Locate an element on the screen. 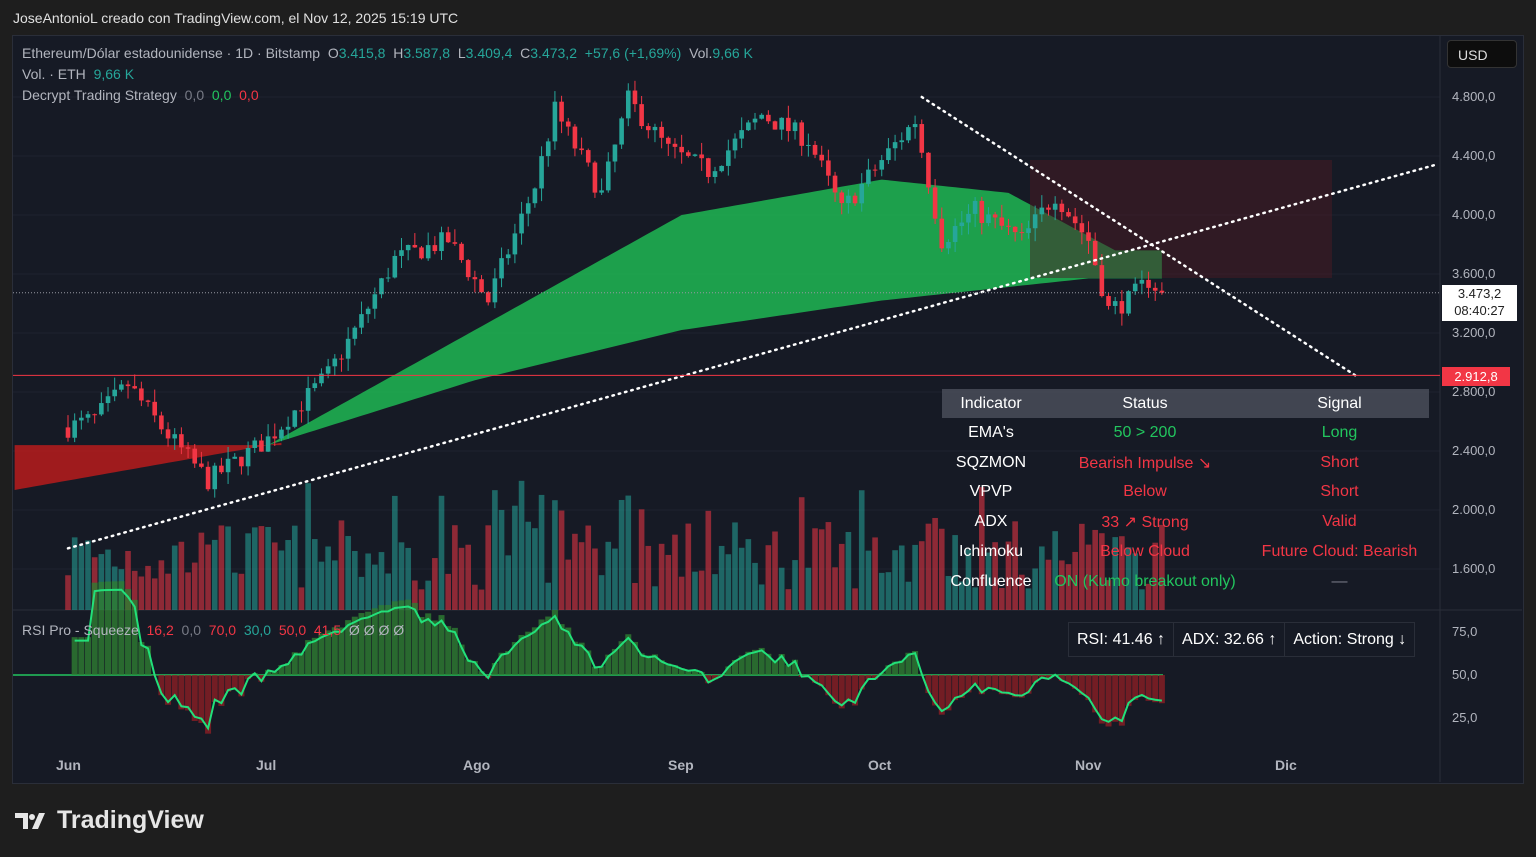  row-status: Bearish Impulse ↘ is located at coordinates (1145, 463).